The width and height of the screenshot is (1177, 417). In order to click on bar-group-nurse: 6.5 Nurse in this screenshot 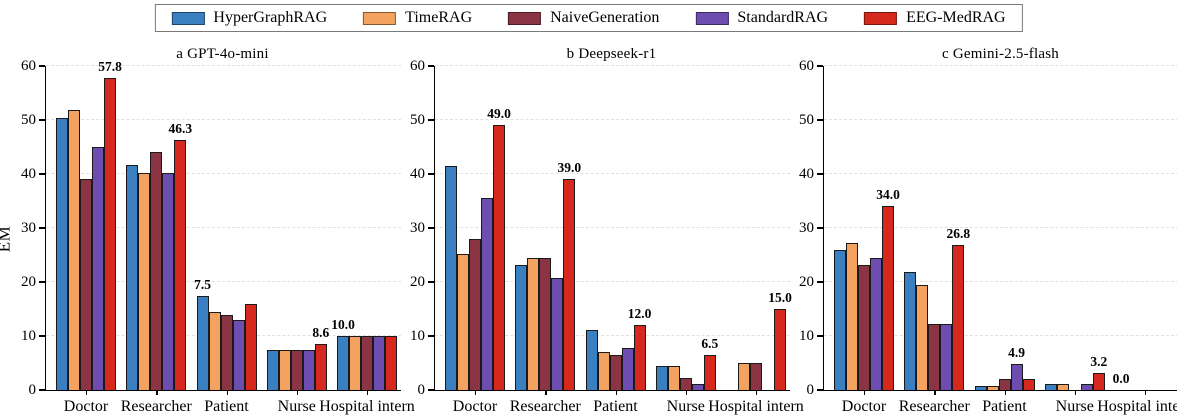, I will do `click(686, 375)`.